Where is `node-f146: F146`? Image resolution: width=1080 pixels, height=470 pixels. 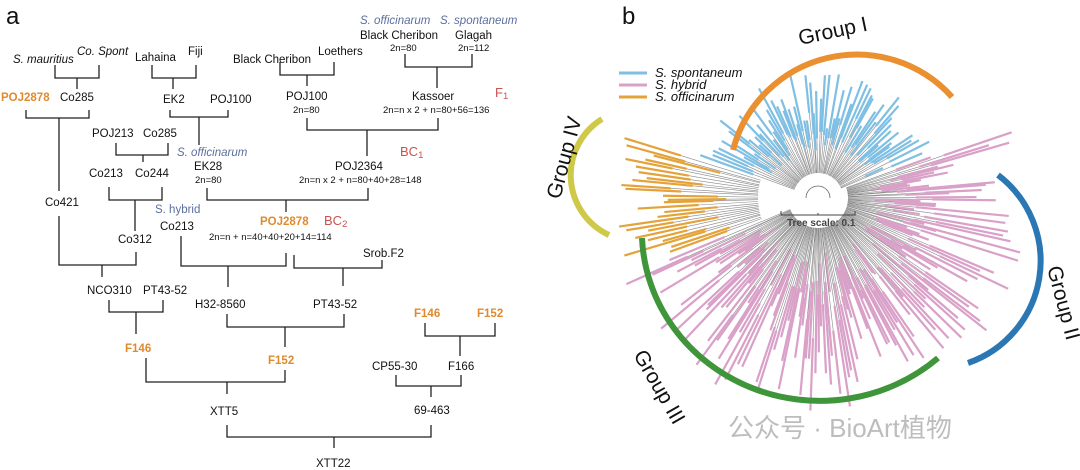
node-f146: F146 is located at coordinates (138, 349).